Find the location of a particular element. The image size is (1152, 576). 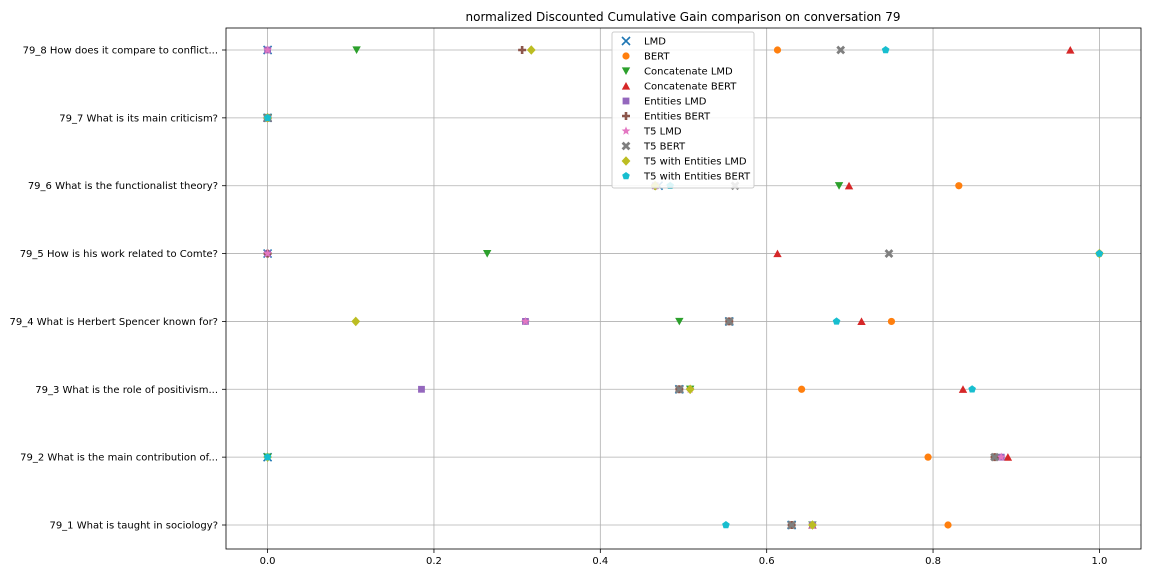

legend-item: Entities BERT is located at coordinates (666, 117).